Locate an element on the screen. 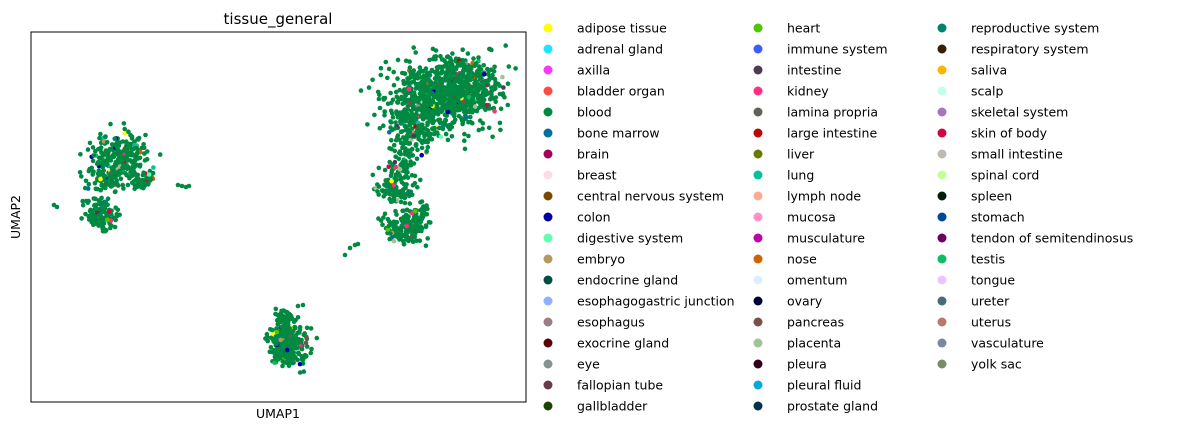 The width and height of the screenshot is (1192, 435). legend-item: adipose tissue is located at coordinates (605, 28).